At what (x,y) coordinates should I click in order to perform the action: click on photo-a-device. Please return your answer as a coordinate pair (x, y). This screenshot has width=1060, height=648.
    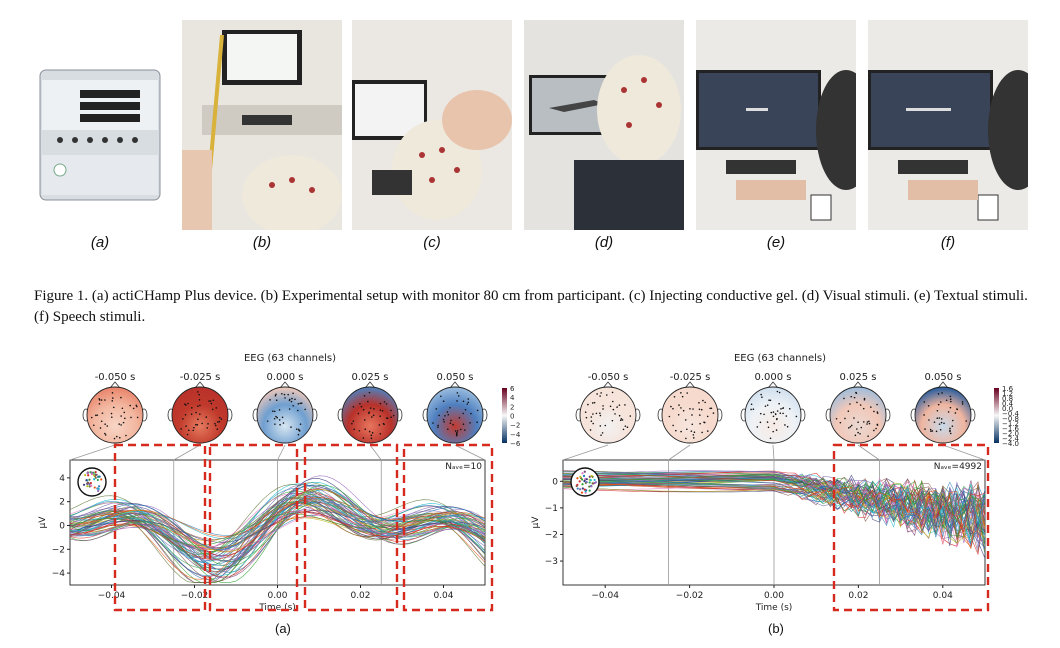
    Looking at the image, I should click on (100, 125).